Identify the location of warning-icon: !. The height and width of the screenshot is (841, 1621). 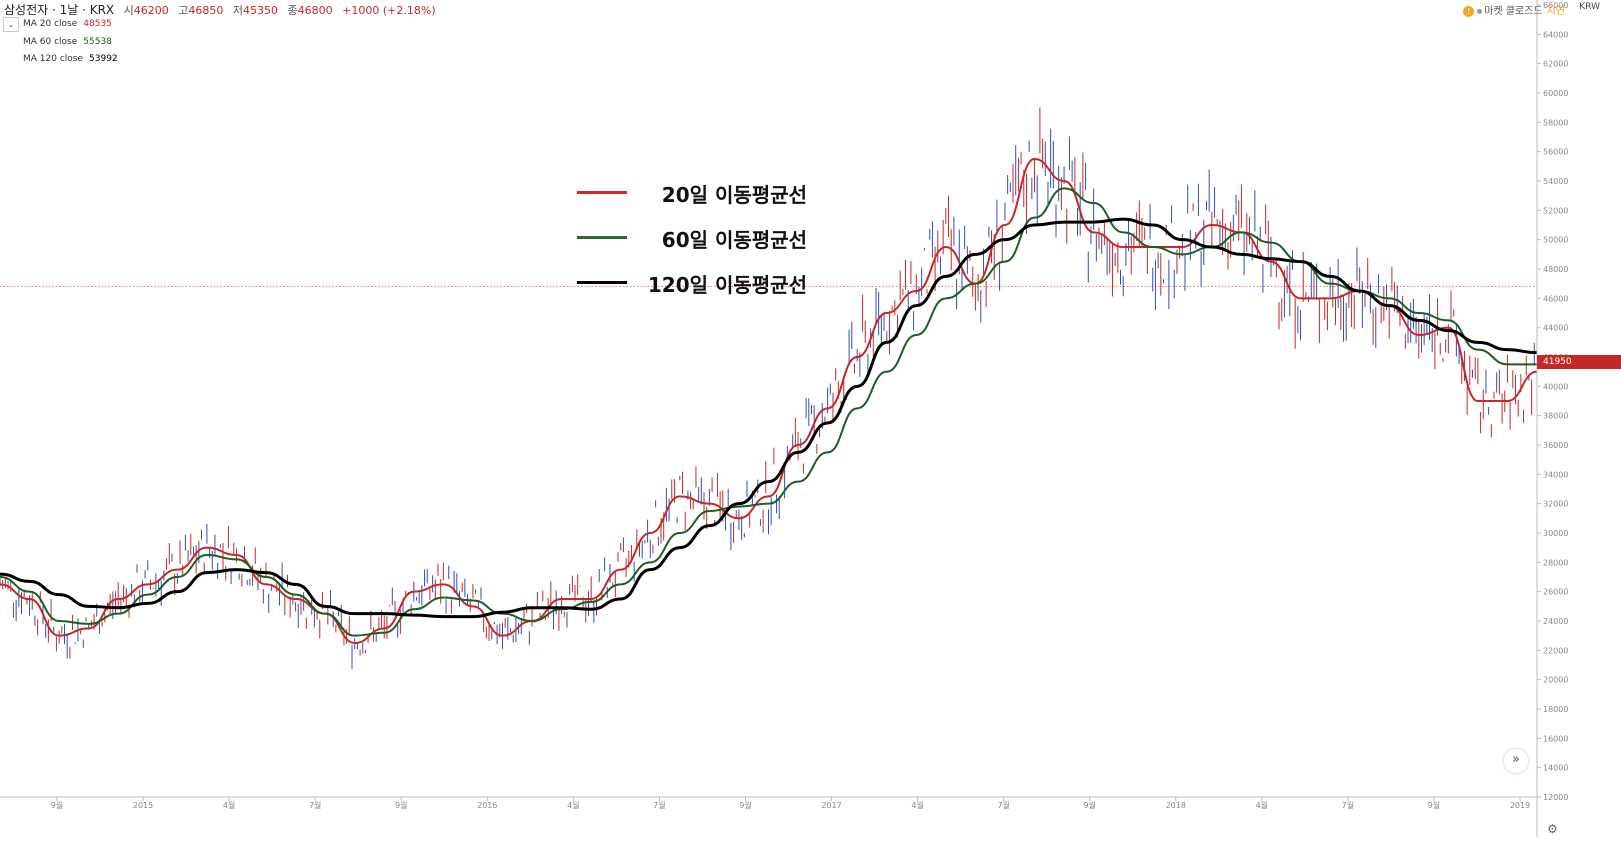
(1469, 11).